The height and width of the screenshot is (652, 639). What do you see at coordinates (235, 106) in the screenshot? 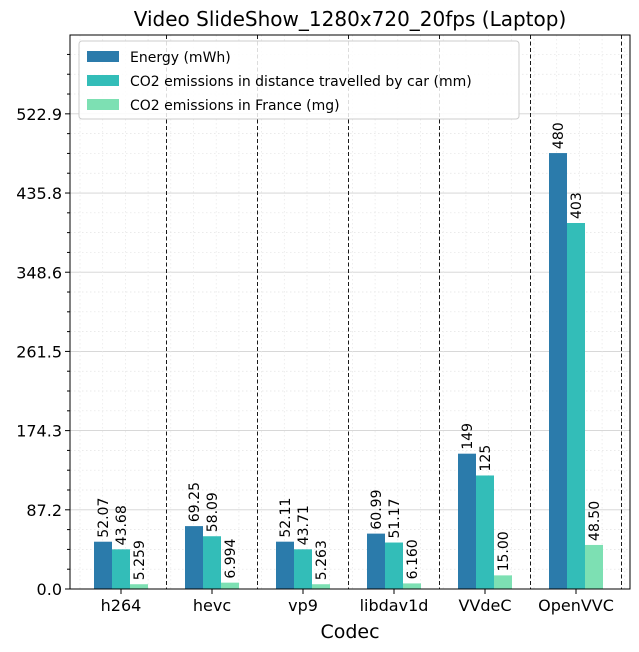
I see `legend-label: CO2 emissions in France (mg)` at bounding box center [235, 106].